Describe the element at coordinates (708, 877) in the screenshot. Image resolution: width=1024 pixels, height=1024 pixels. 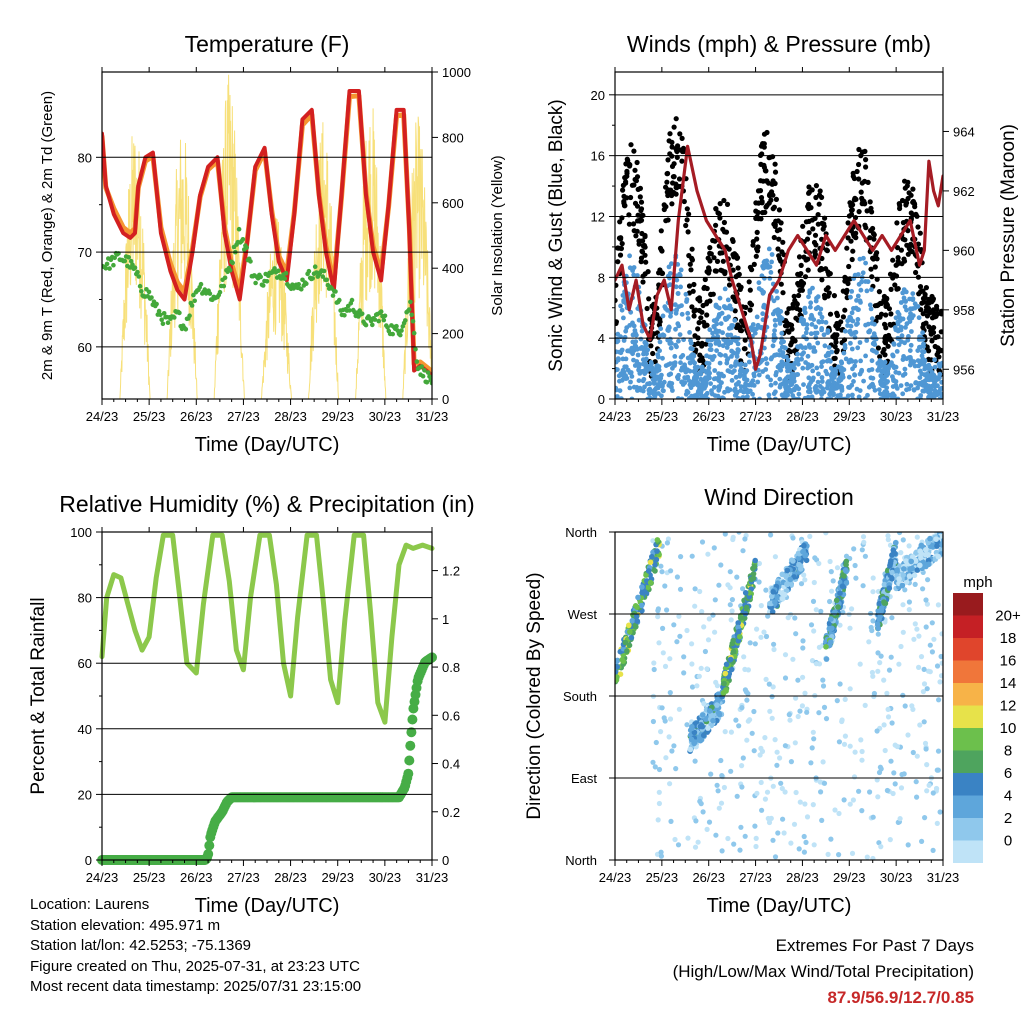
I see `x-tick-label: 26/23` at that location.